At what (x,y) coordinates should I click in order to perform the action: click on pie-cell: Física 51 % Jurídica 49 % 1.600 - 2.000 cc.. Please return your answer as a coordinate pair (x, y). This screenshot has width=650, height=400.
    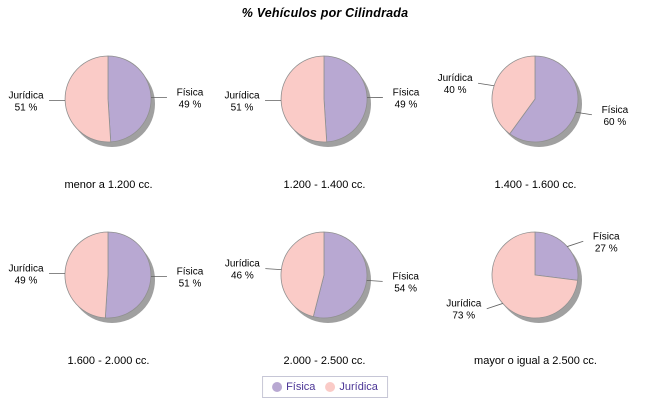
    Looking at the image, I should click on (108, 297).